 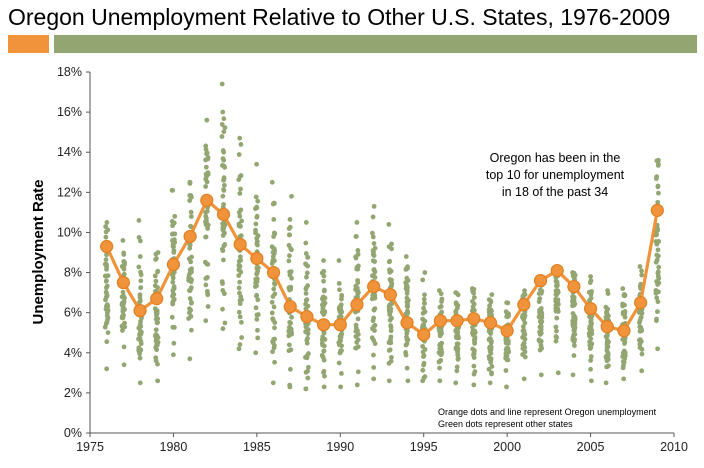 I want to click on y-tick-labels: 0% 2% 4% 6% 8% 10% 12% 14% 16% 18%, so click(x=69, y=252).